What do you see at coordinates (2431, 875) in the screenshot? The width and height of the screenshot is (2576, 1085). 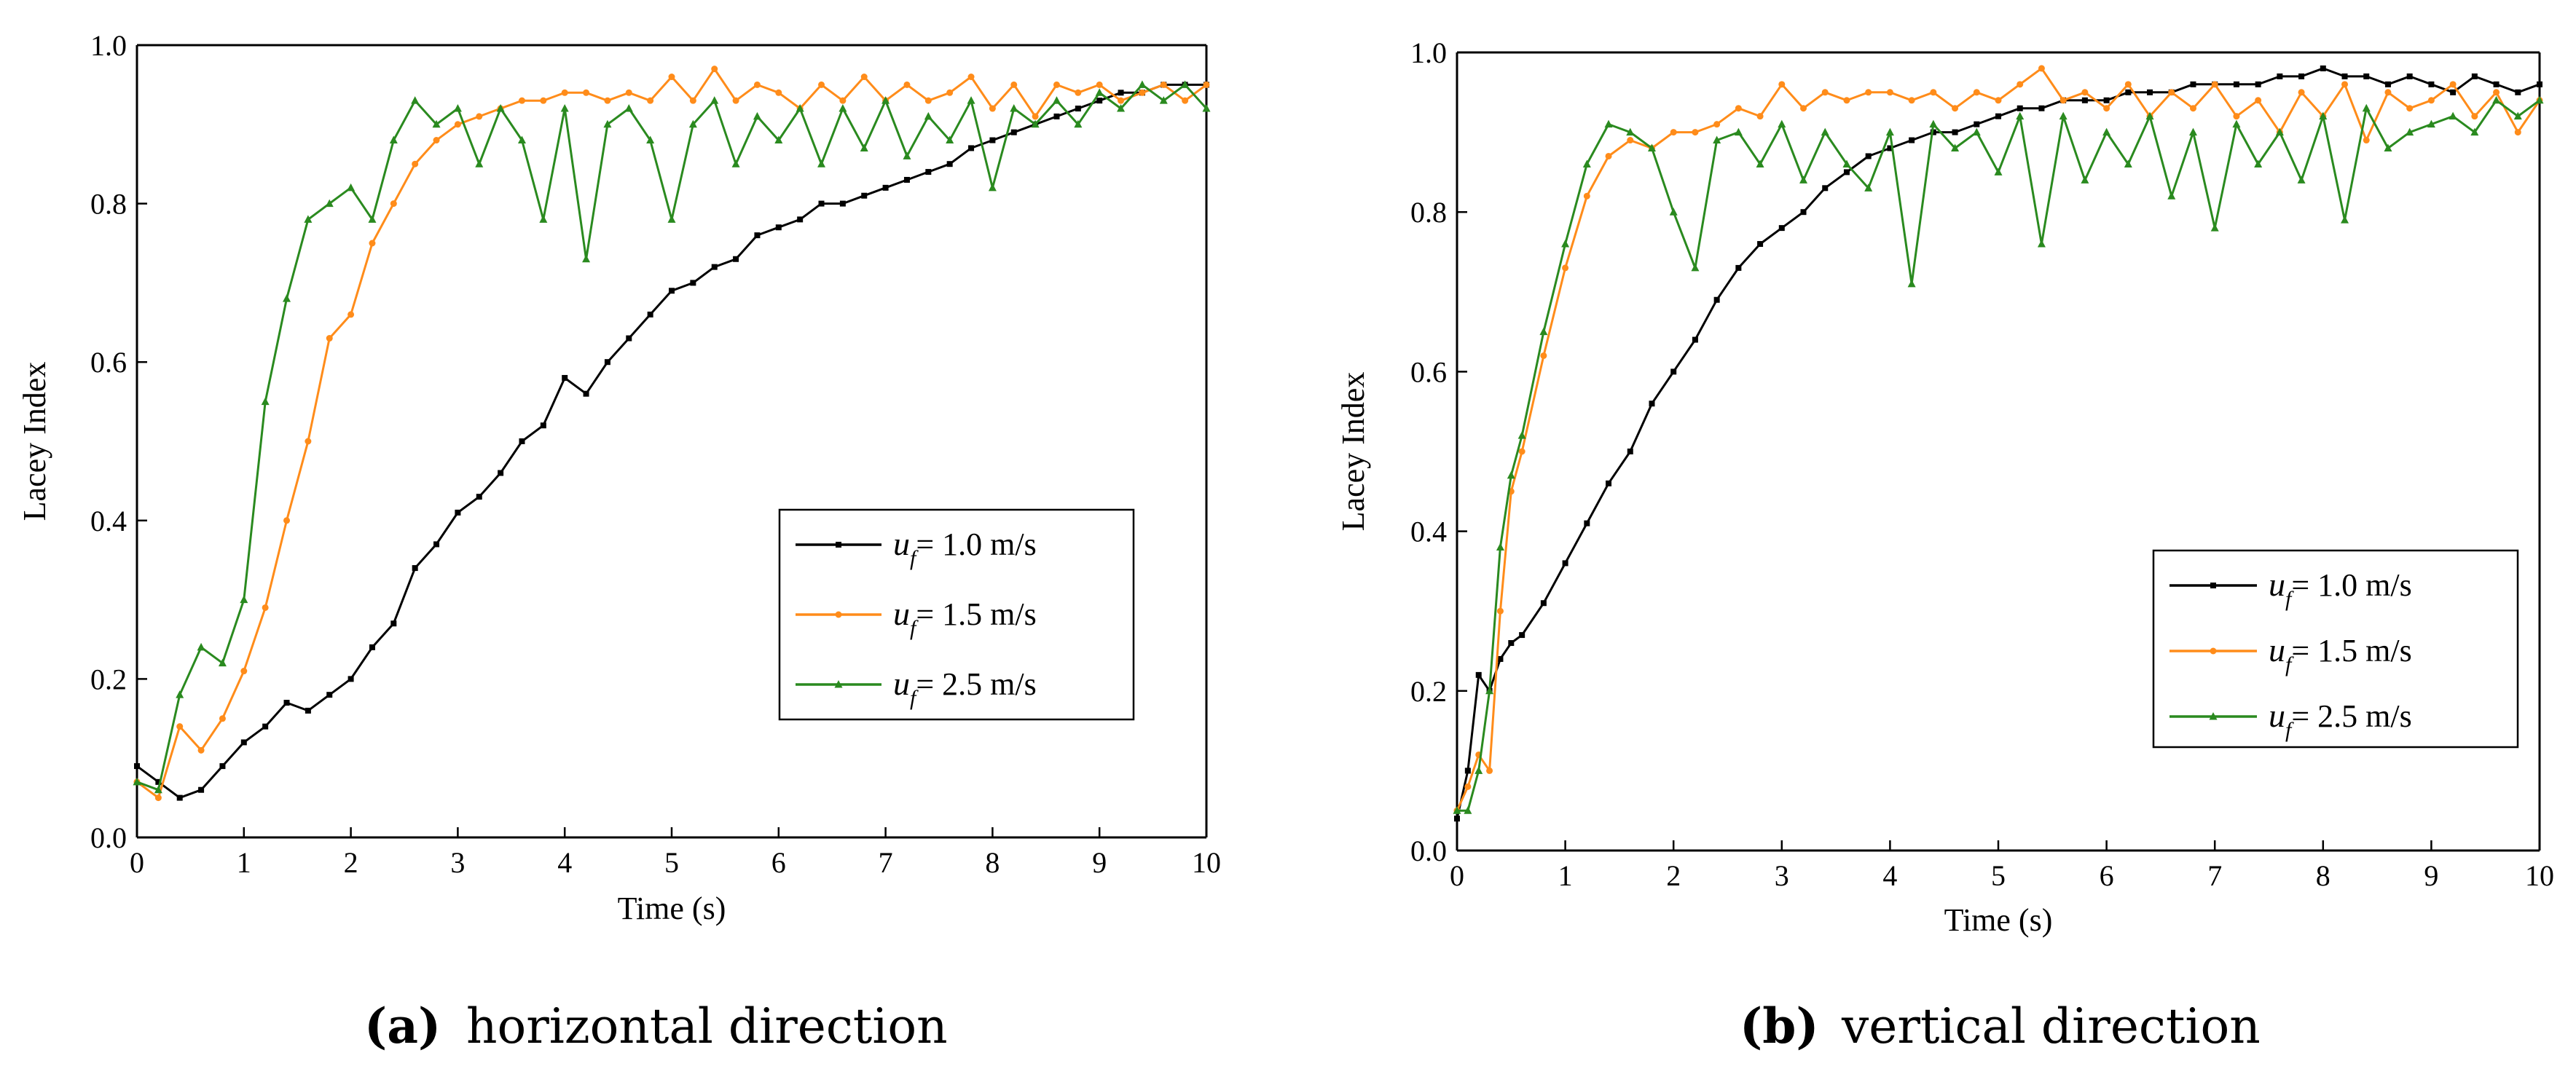 I see `x-tick-label: 9` at bounding box center [2431, 875].